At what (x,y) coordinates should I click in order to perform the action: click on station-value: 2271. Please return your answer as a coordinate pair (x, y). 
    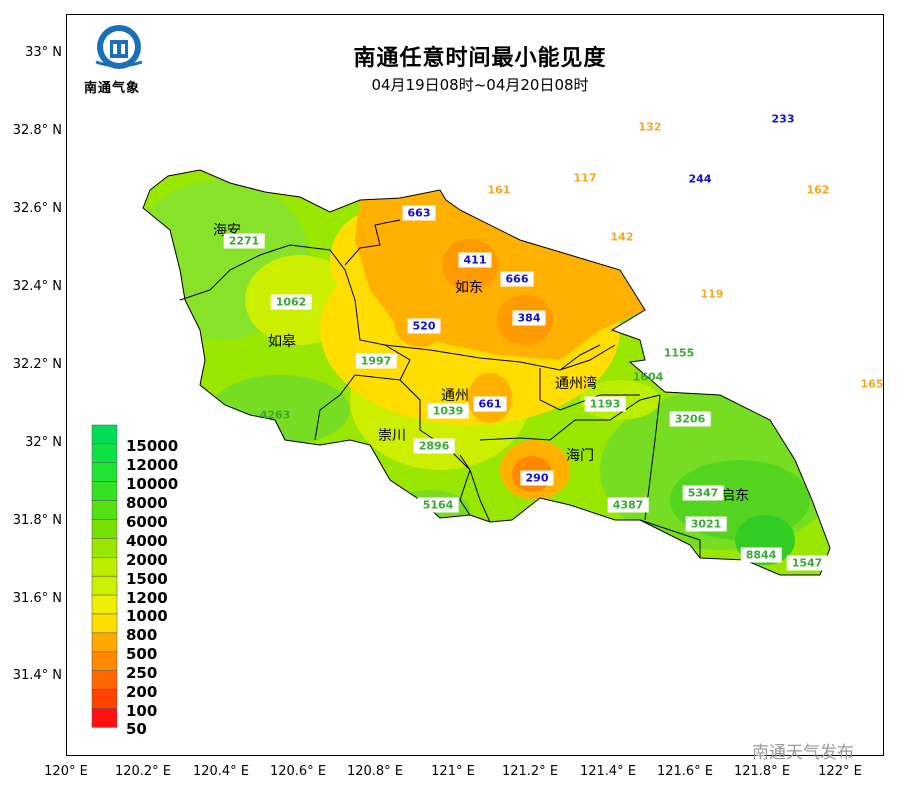
    Looking at the image, I should click on (244, 241).